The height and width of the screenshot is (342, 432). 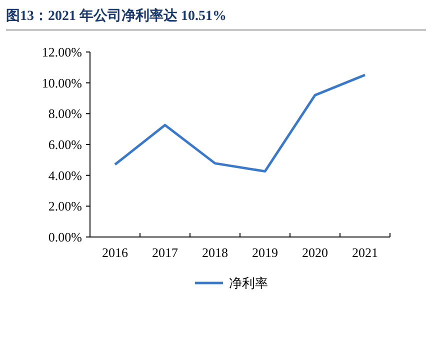 What do you see at coordinates (65, 175) in the screenshot?
I see `y-tick-label: 4.00%` at bounding box center [65, 175].